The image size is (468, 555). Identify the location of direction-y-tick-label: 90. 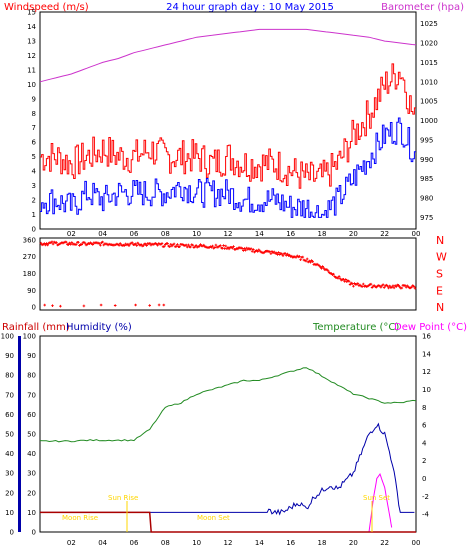
(31, 291).